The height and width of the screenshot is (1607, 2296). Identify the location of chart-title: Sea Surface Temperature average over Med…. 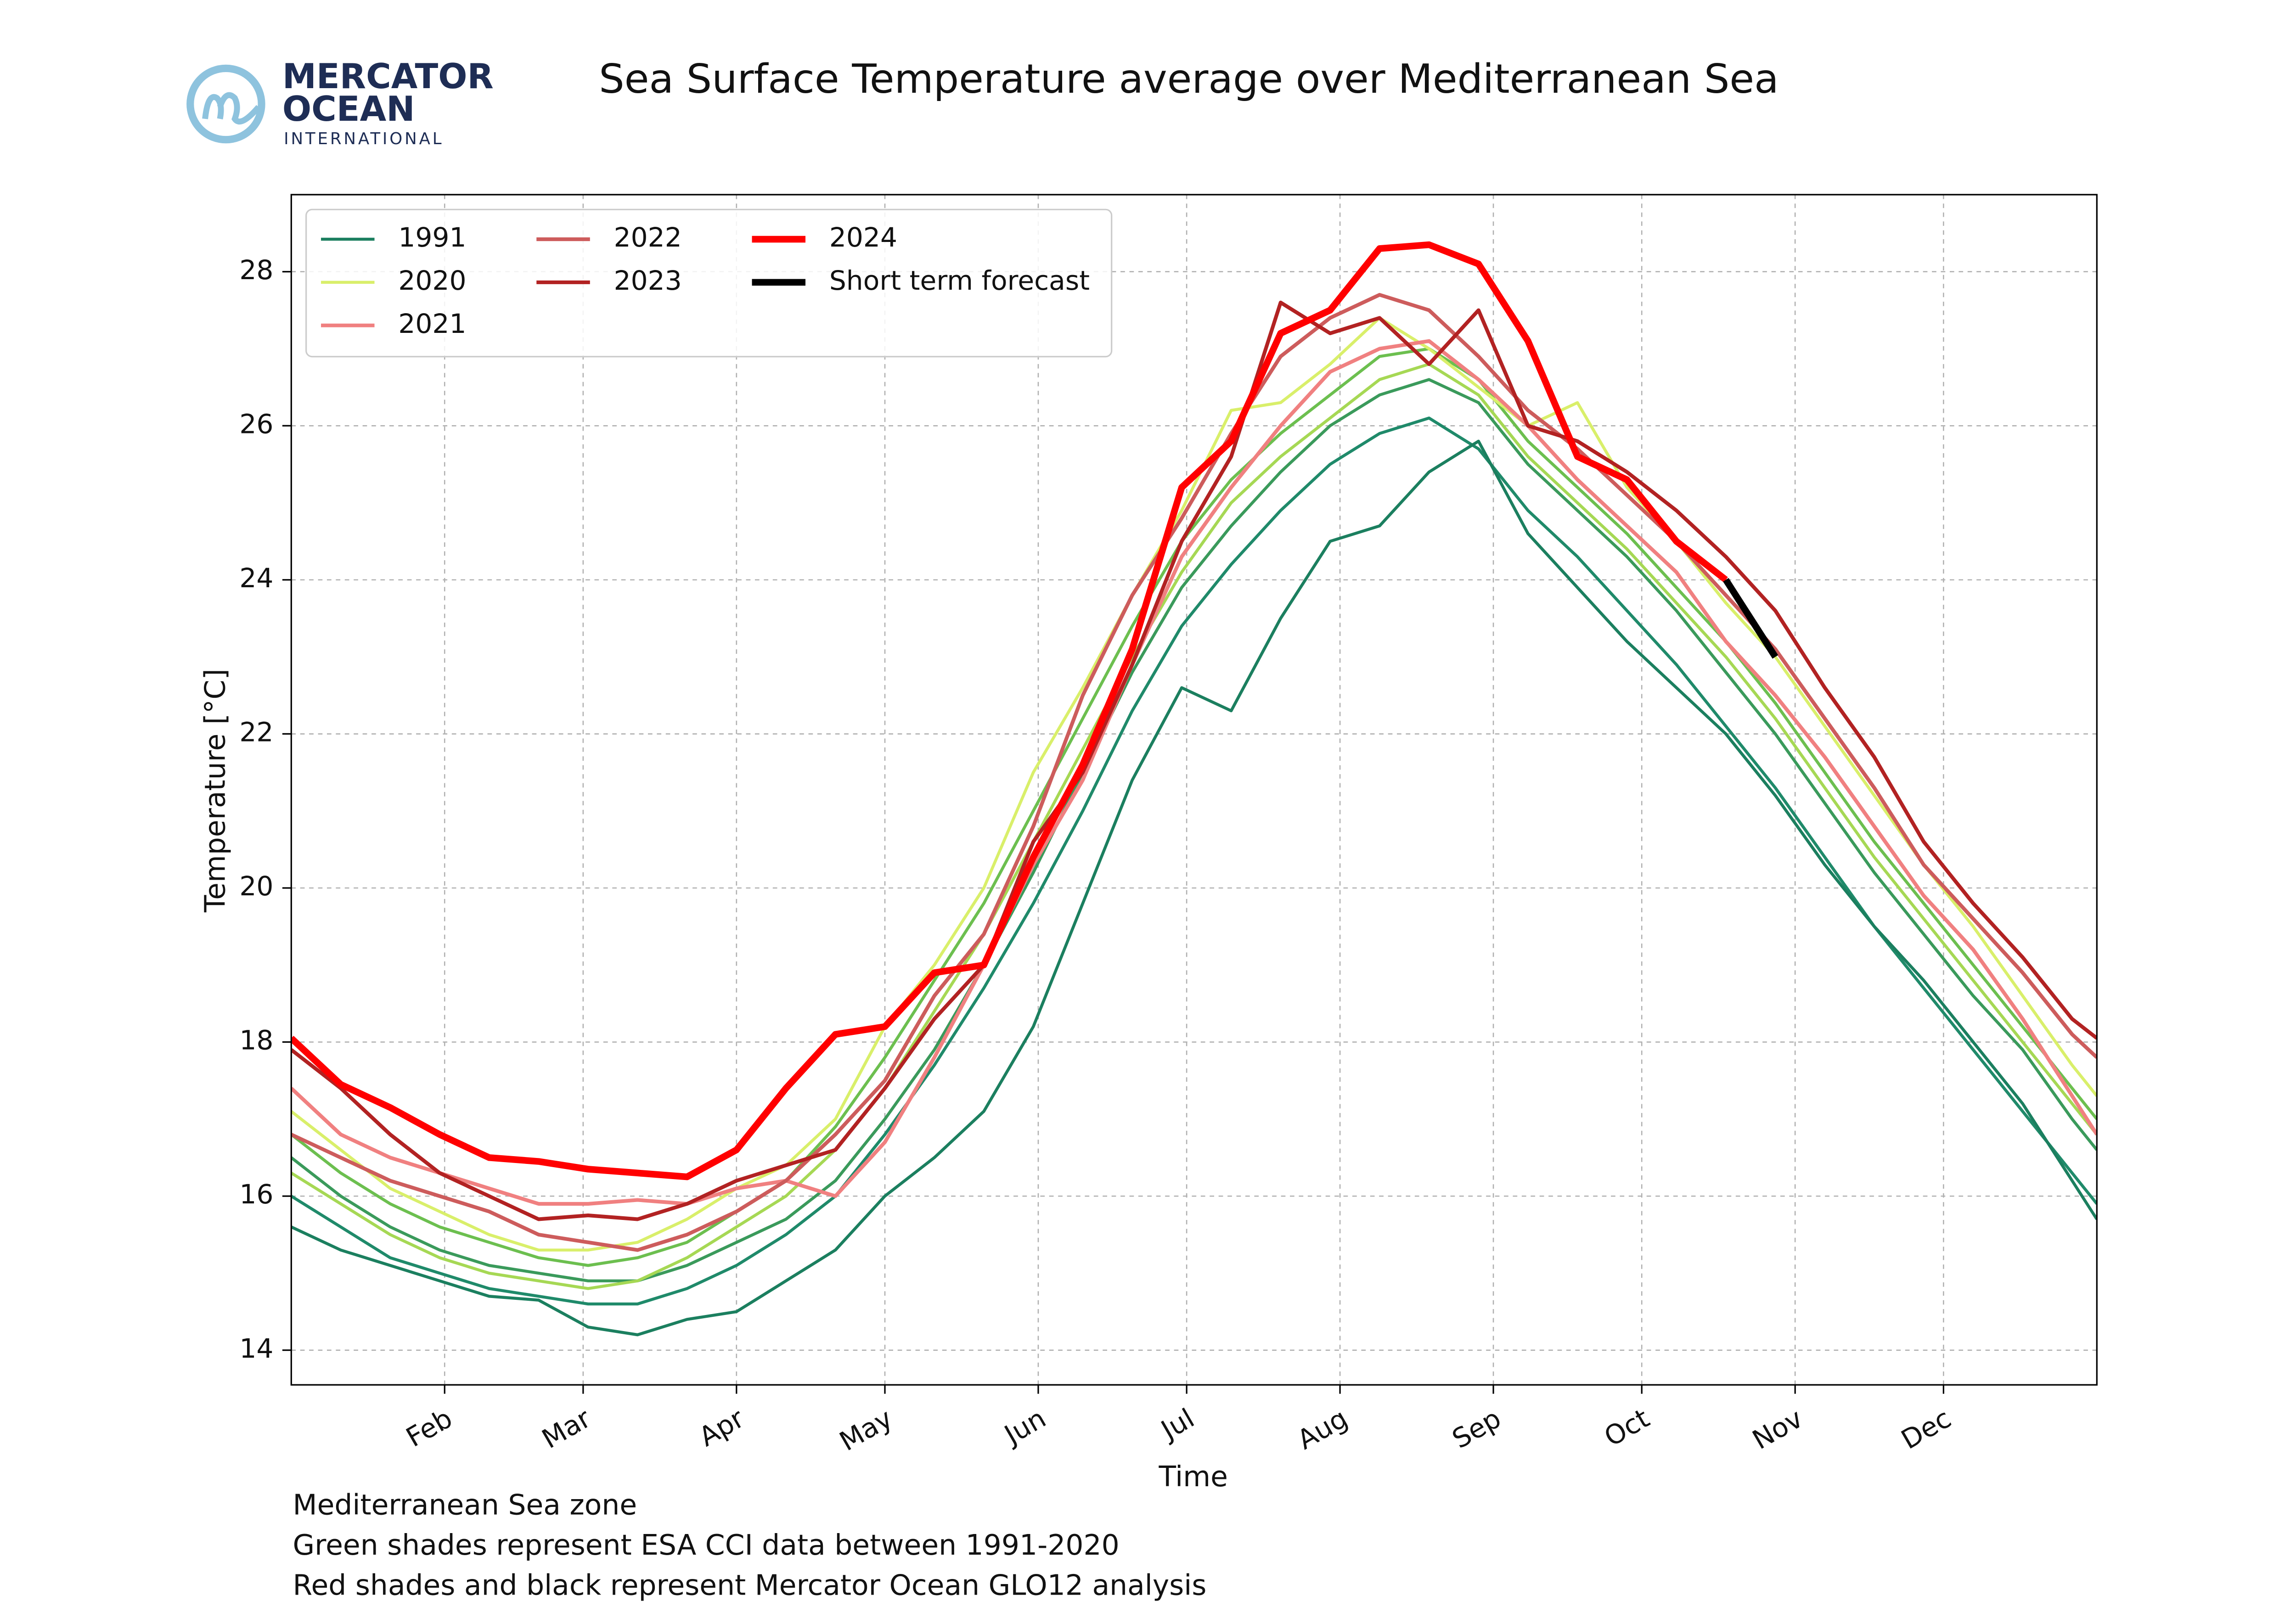
(1188, 79).